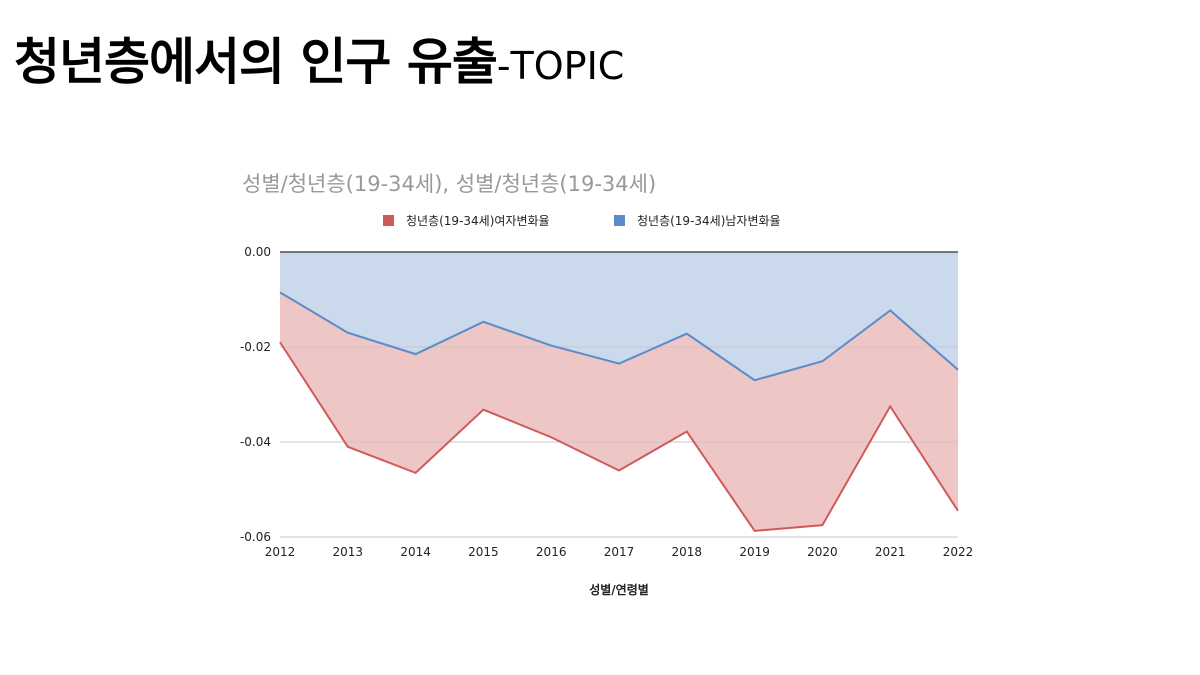  Describe the element at coordinates (257, 252) in the screenshot. I see `y-tick-label: 0.00` at that location.